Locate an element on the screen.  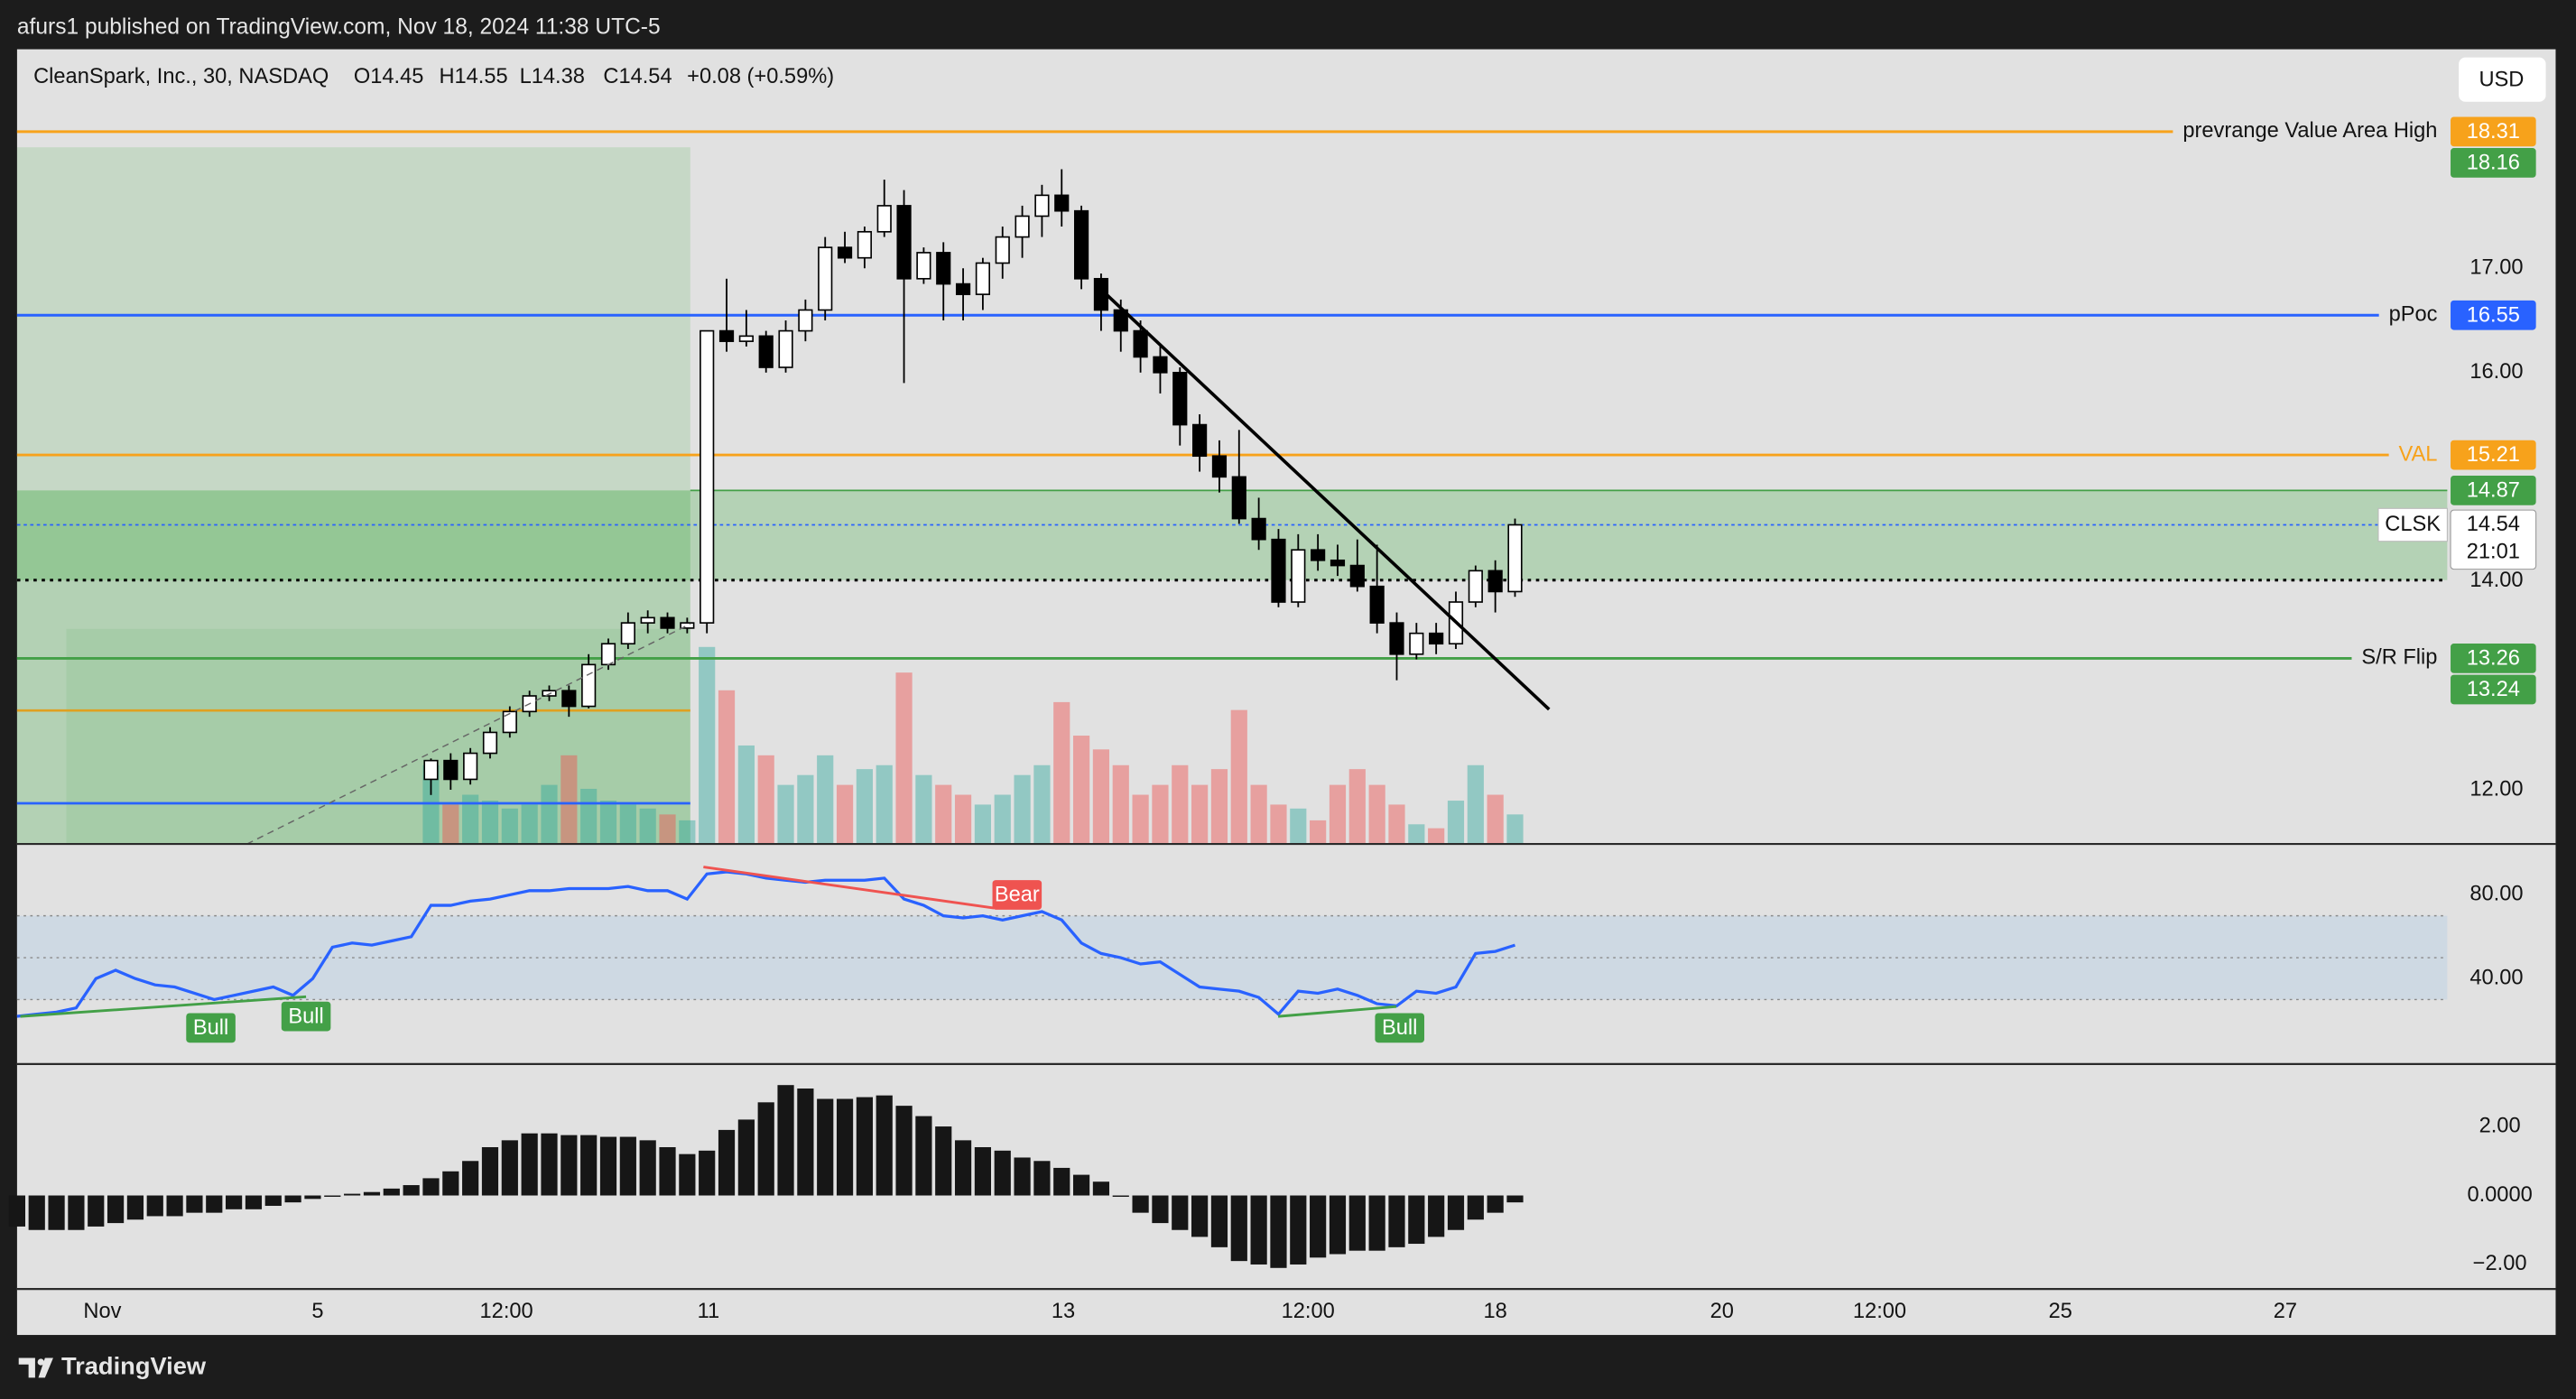
x-tick-label: 12:00 is located at coordinates (1880, 1311).